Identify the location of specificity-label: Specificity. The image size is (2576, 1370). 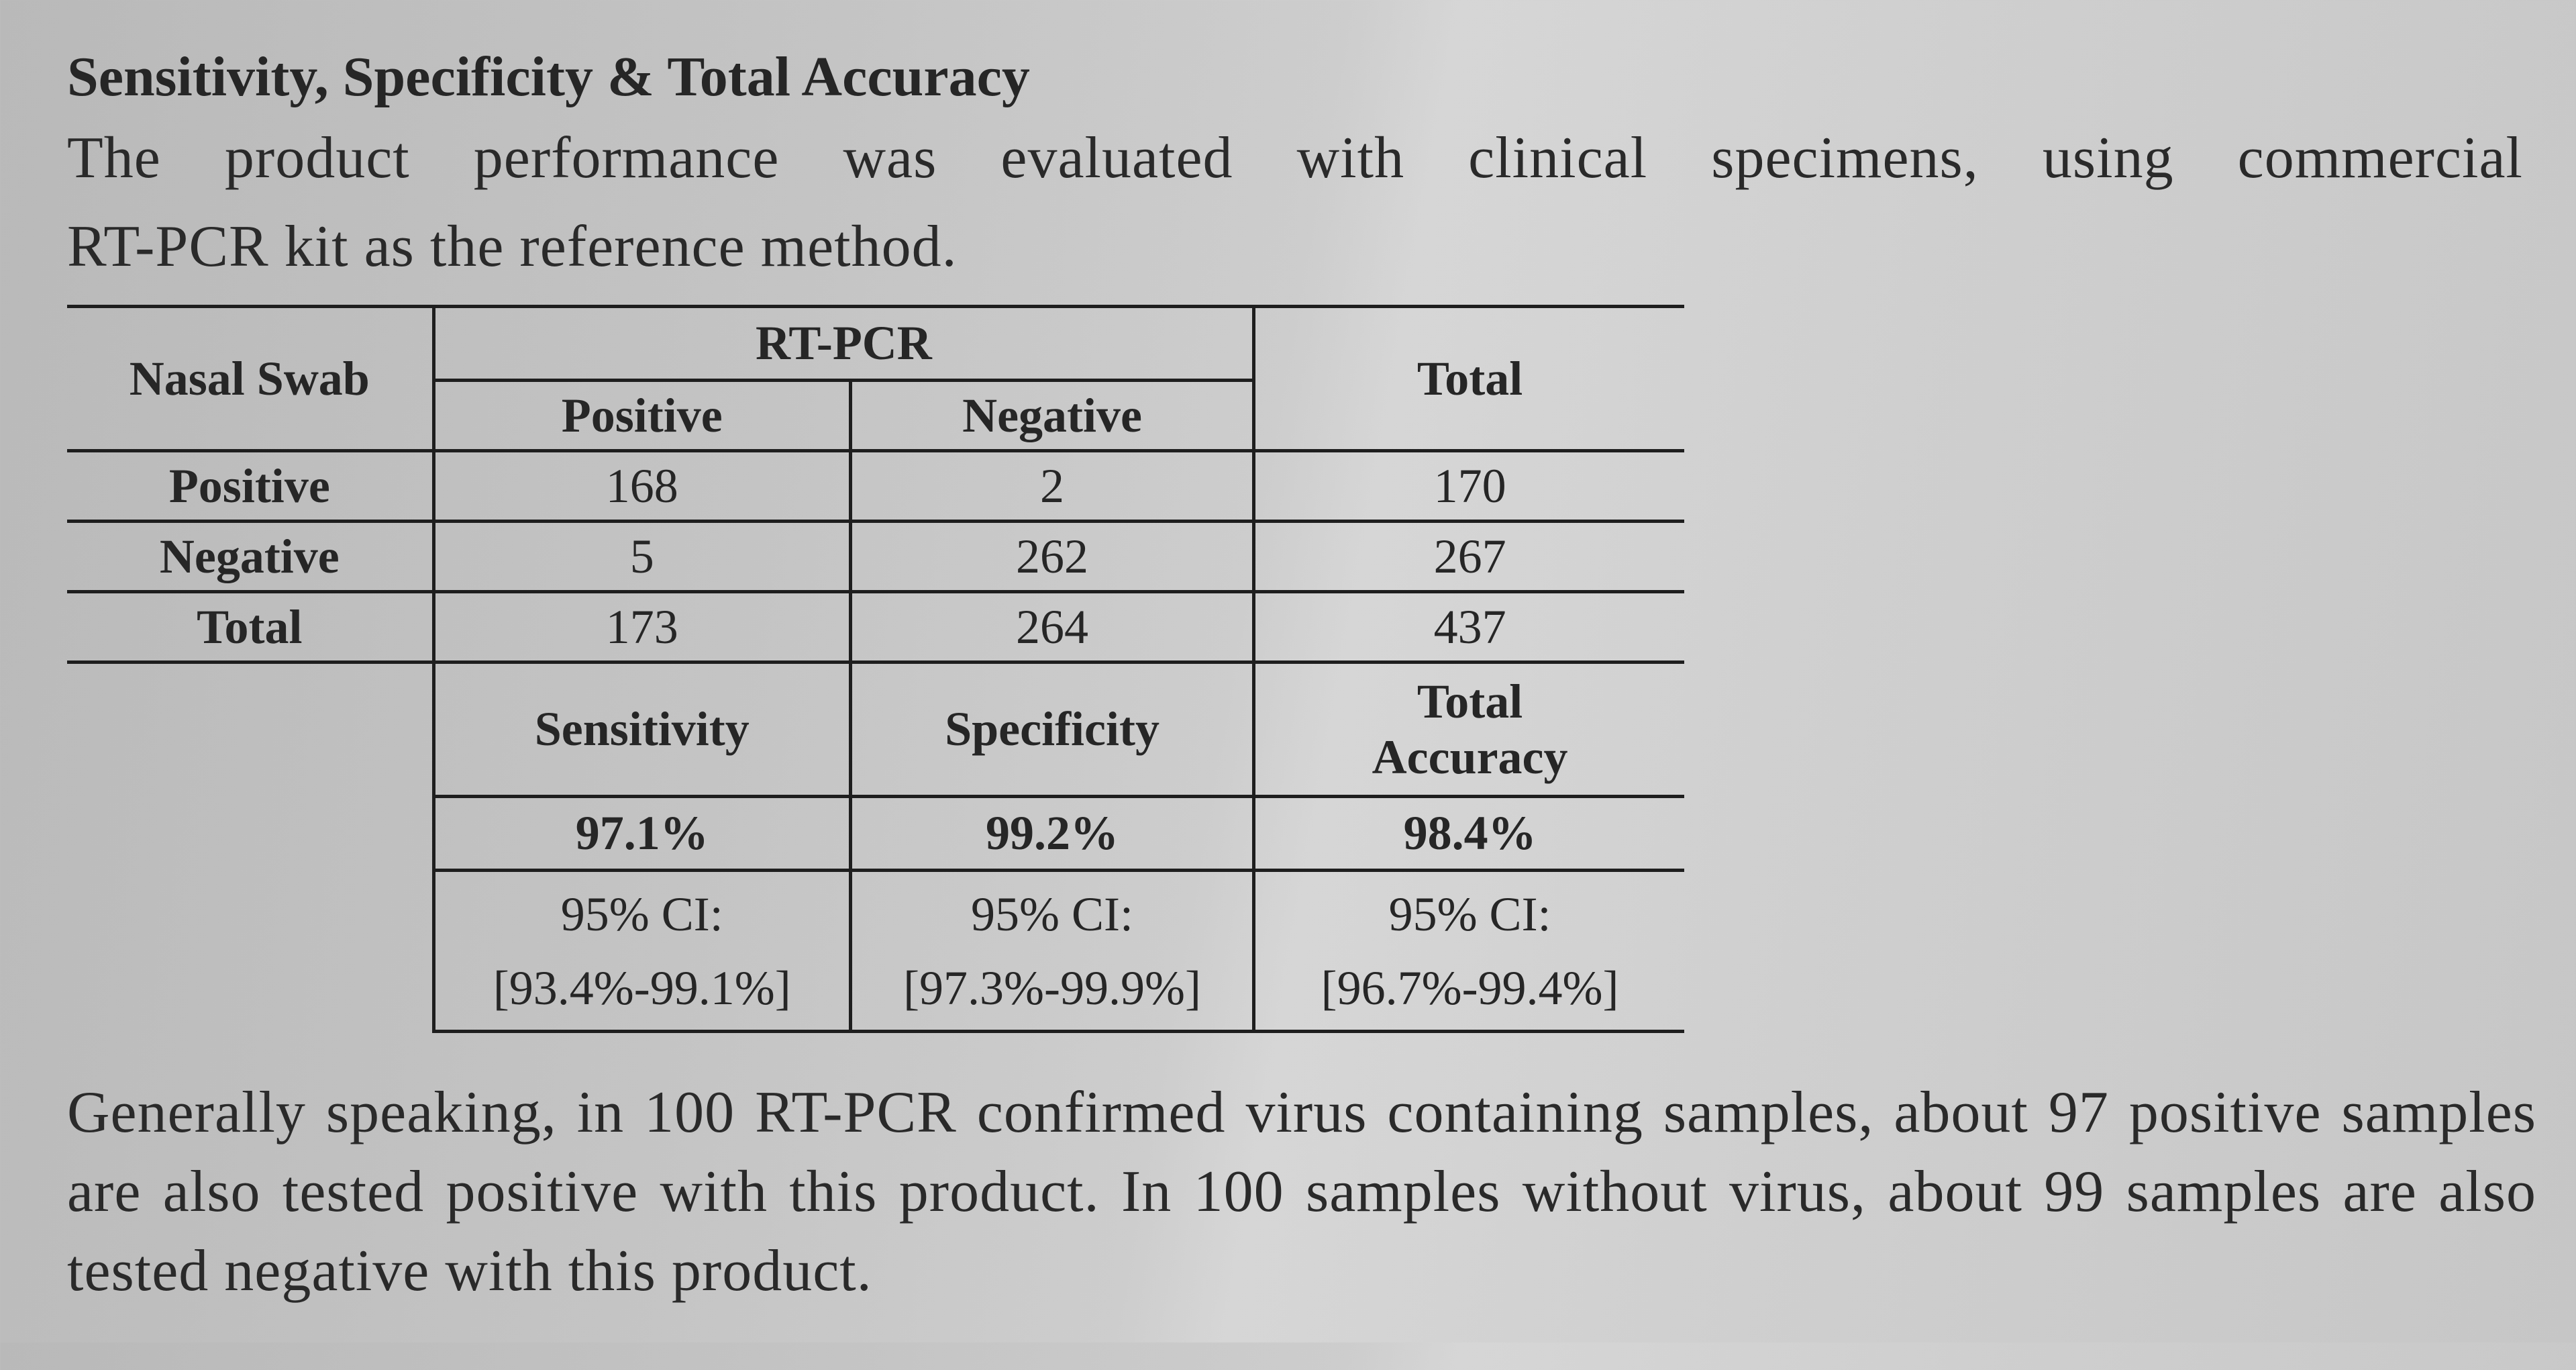
(1053, 730).